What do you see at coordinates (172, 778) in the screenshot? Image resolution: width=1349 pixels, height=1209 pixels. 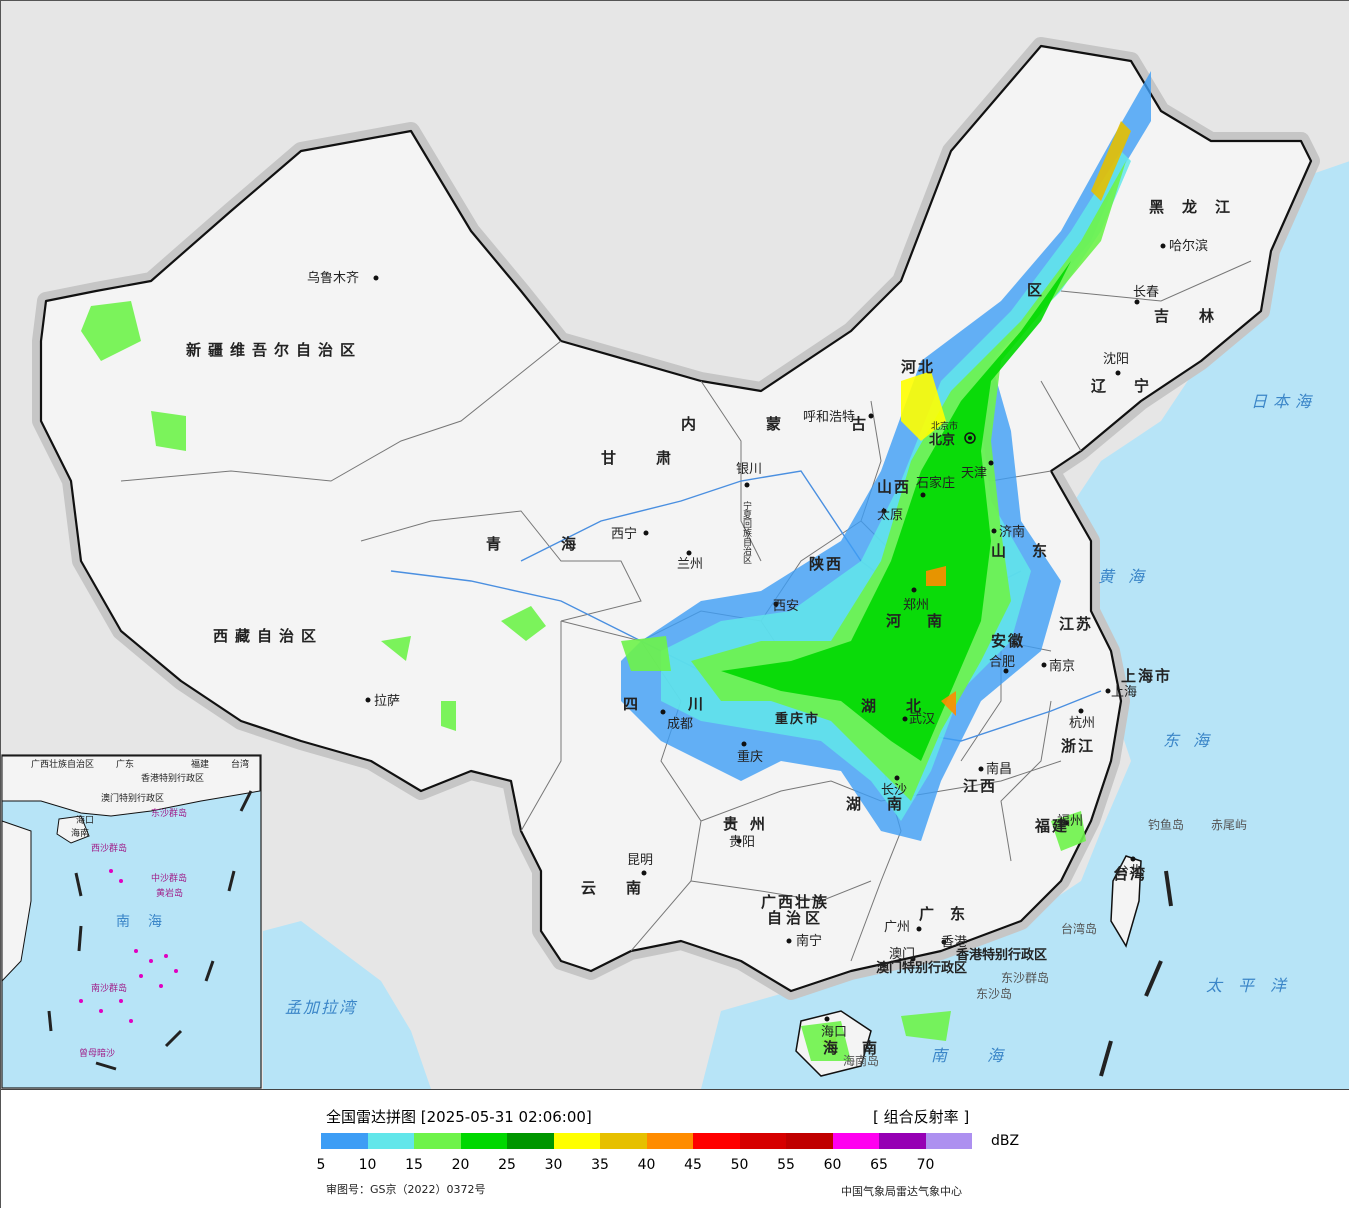 I see `inset-label-hk: 香港特别行政区` at bounding box center [172, 778].